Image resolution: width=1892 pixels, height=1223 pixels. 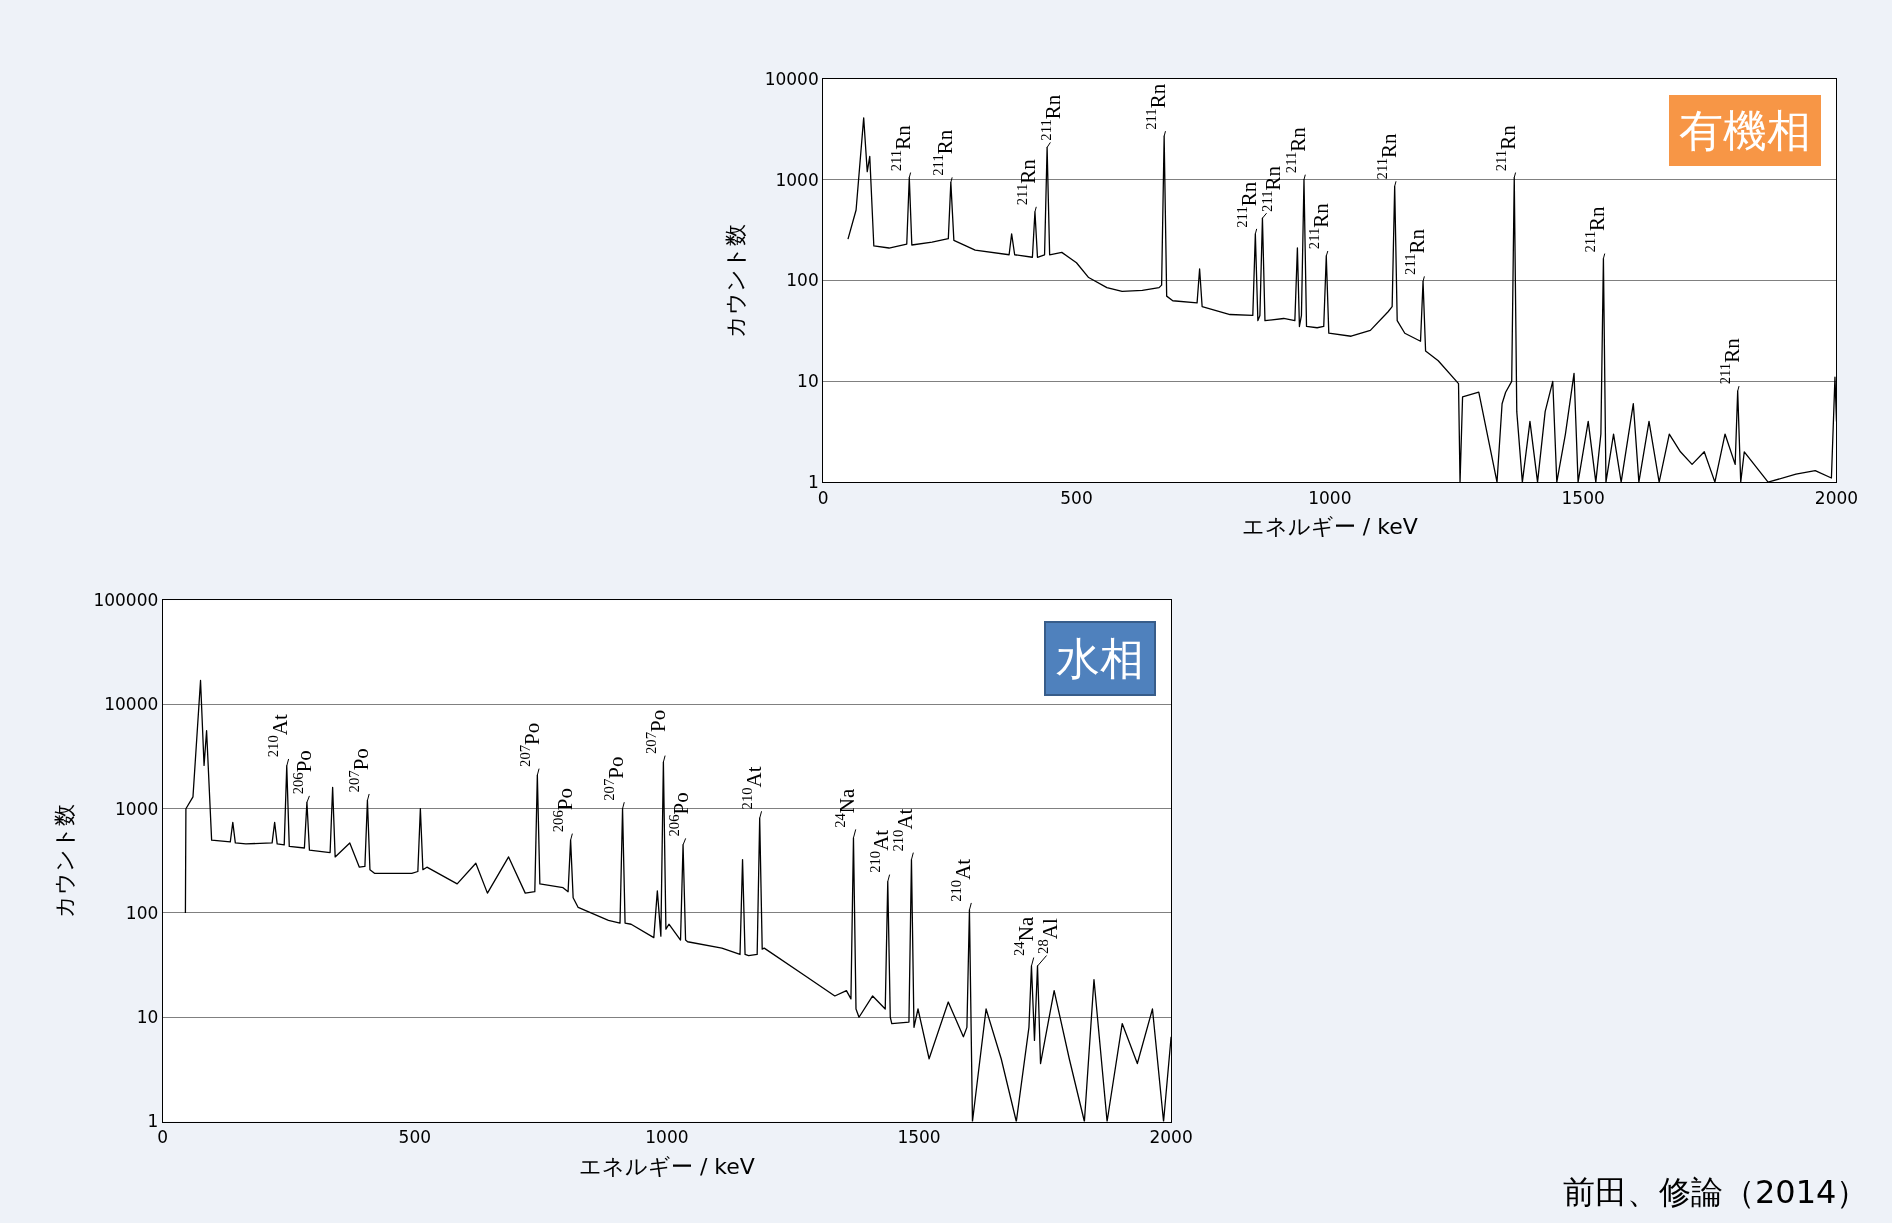 What do you see at coordinates (1100, 658) in the screenshot?
I see `annotation: 水相` at bounding box center [1100, 658].